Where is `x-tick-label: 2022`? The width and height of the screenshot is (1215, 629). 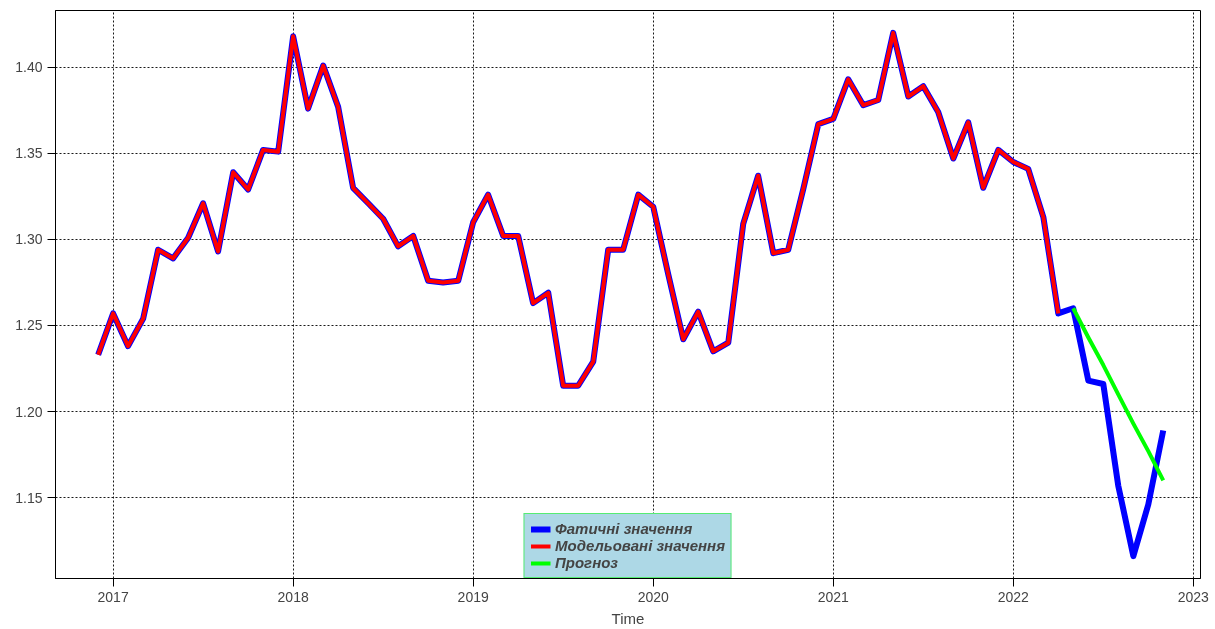 x-tick-label: 2022 is located at coordinates (1013, 596).